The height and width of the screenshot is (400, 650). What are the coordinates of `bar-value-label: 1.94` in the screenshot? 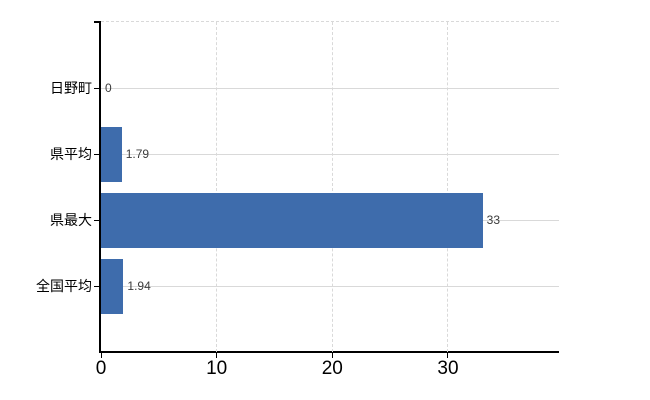 It's located at (139, 286).